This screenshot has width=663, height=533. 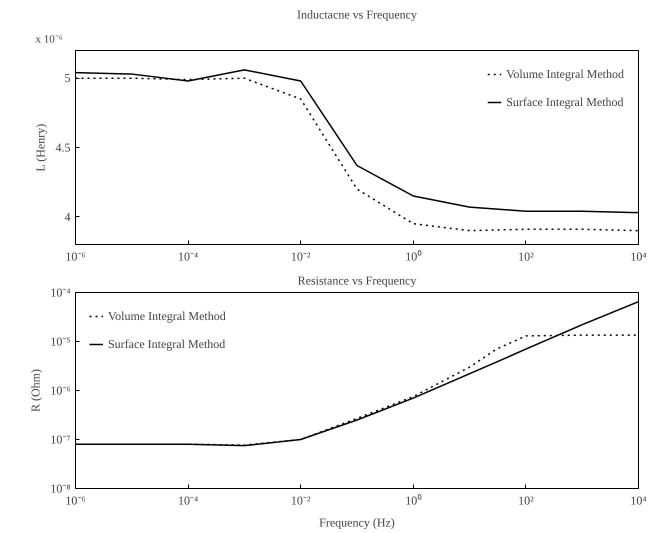 What do you see at coordinates (60, 293) in the screenshot?
I see `y-tick-label: 10⁻⁴` at bounding box center [60, 293].